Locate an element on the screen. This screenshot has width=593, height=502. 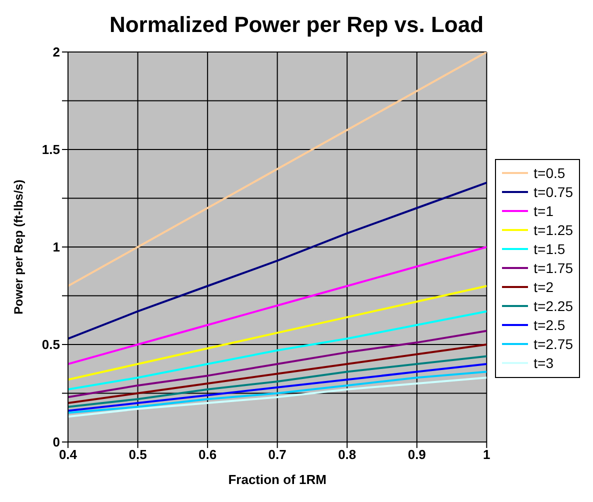
x-tick-label: 0.9 is located at coordinates (417, 454).